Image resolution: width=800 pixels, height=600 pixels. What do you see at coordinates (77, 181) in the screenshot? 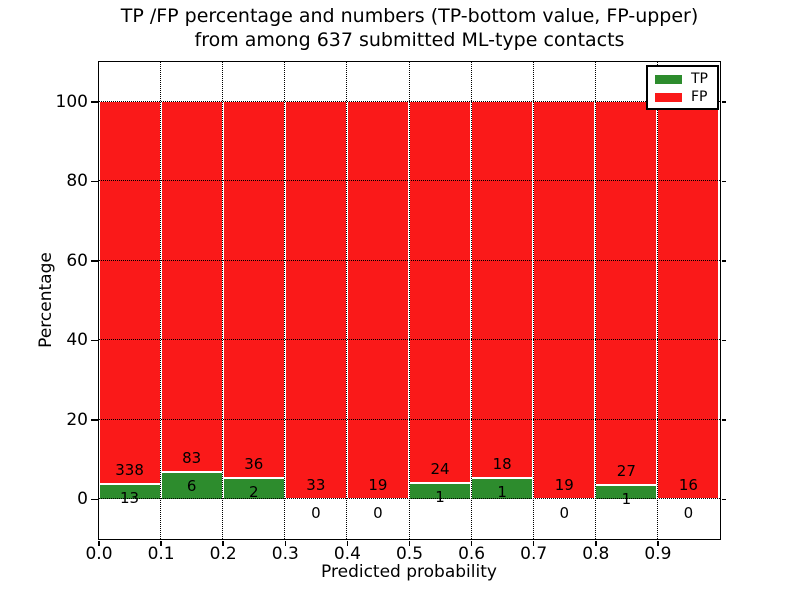
I see `y-tick-label: 80` at bounding box center [77, 181].